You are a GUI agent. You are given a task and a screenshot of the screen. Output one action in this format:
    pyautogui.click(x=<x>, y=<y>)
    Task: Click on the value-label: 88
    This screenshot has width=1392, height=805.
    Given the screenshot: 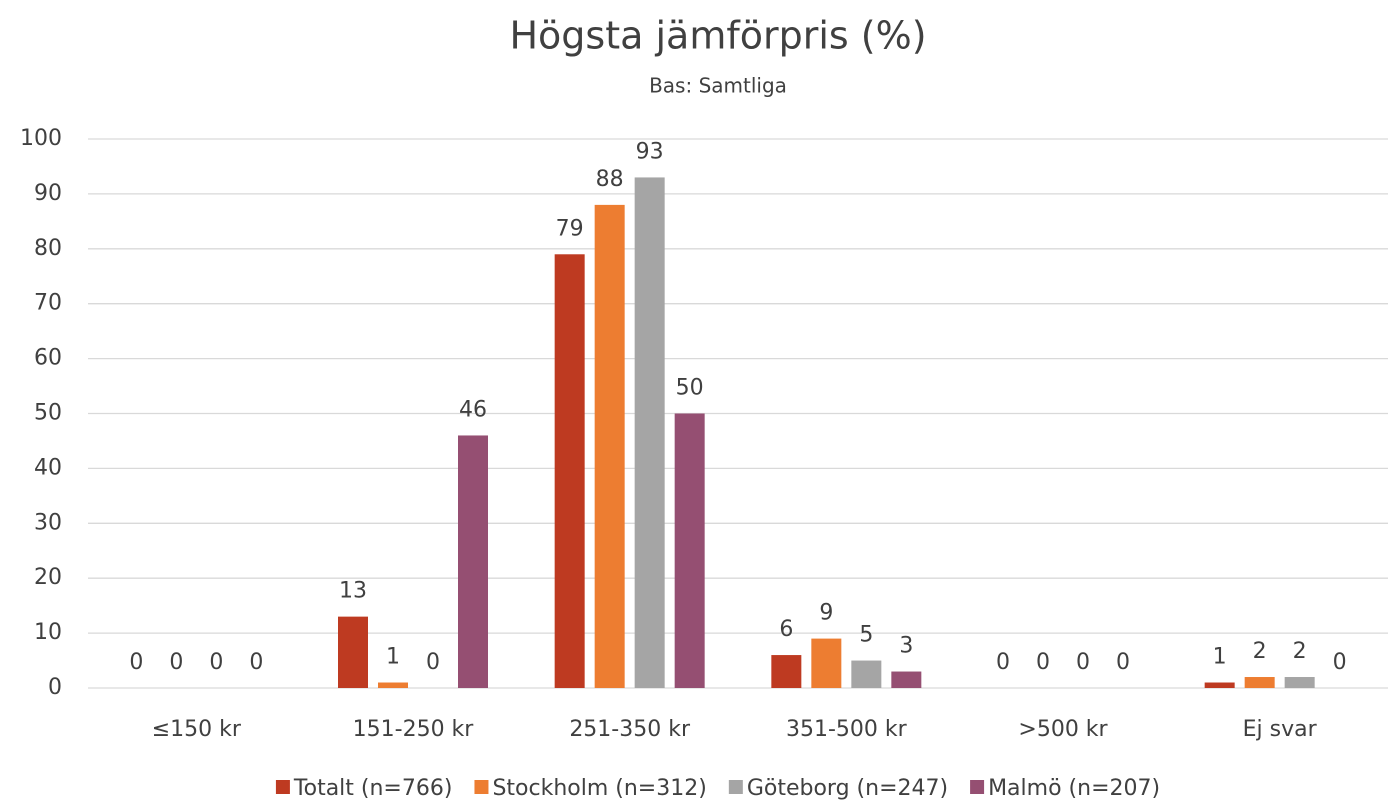 What is the action you would take?
    pyautogui.click(x=610, y=179)
    